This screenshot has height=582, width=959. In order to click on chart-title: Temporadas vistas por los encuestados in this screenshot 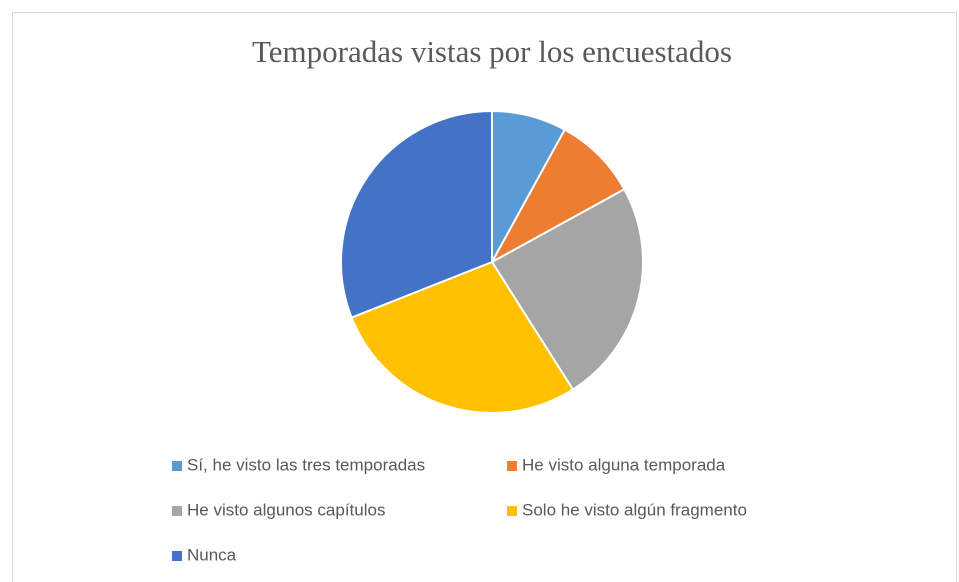, I will do `click(492, 51)`.